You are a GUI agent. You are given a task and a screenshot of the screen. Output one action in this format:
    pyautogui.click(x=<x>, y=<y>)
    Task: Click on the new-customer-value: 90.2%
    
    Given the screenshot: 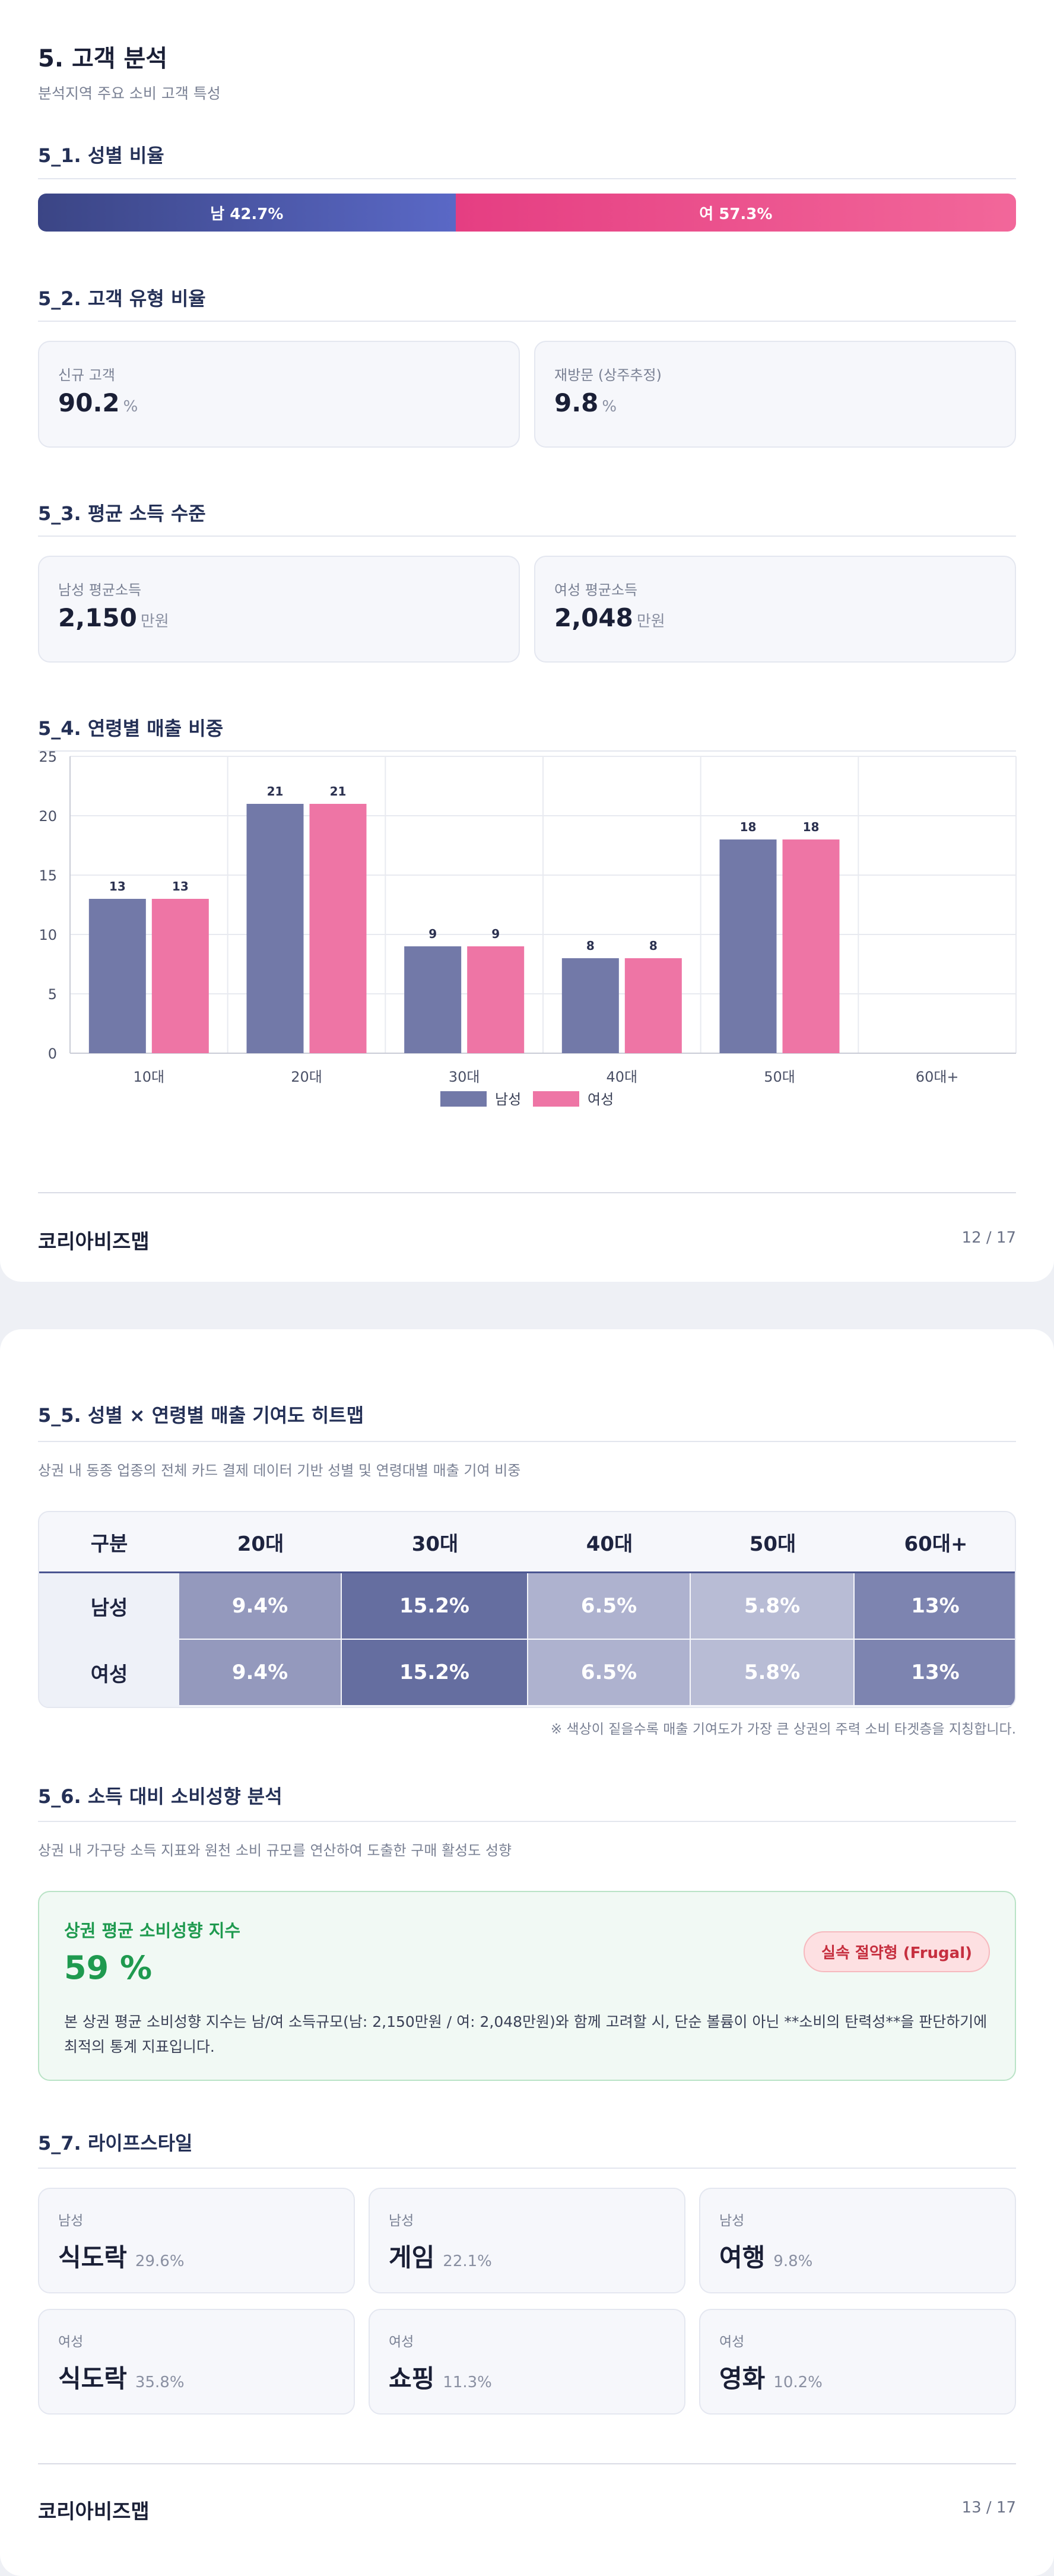 What is the action you would take?
    pyautogui.click(x=98, y=402)
    